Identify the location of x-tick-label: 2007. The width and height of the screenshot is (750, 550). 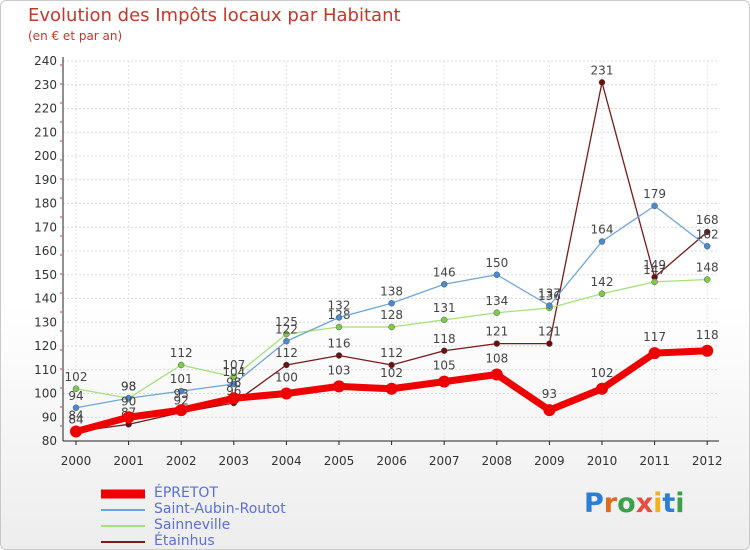
(444, 461).